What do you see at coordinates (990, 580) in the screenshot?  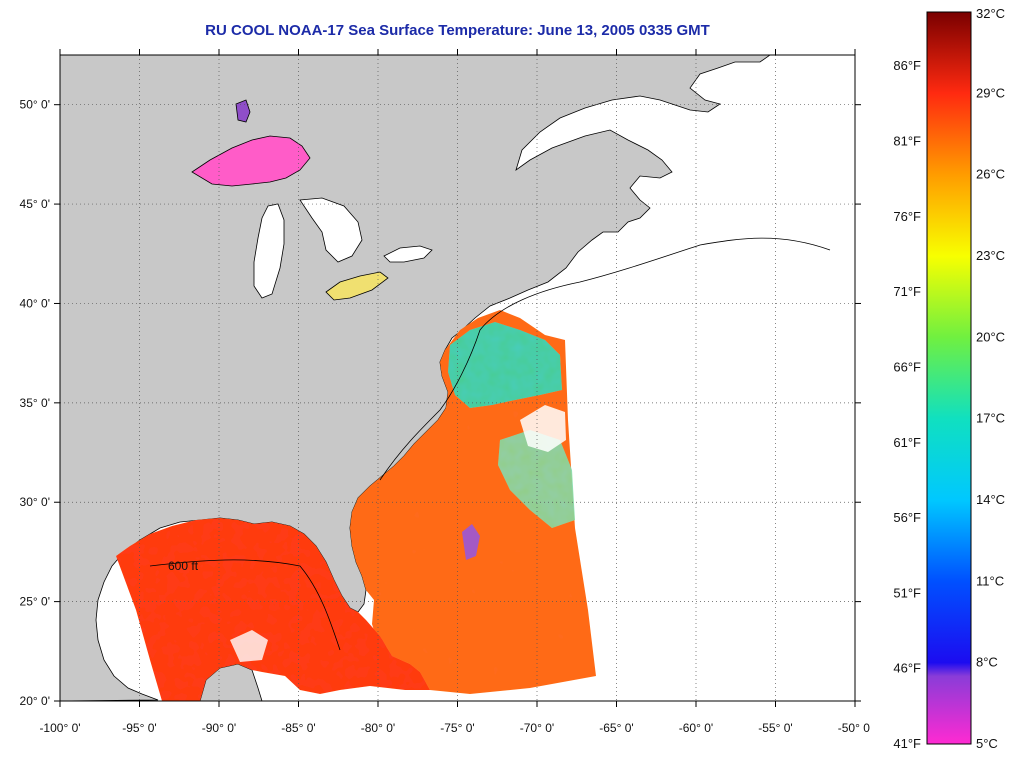 I see `colorbar-celsius-label: 11°C` at bounding box center [990, 580].